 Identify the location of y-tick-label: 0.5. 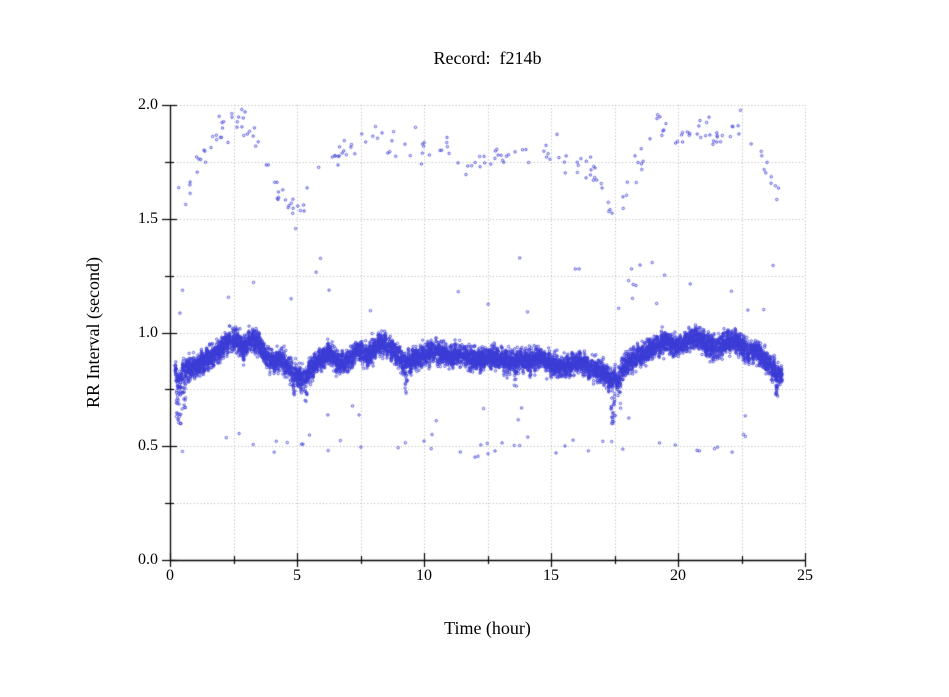
(148, 446).